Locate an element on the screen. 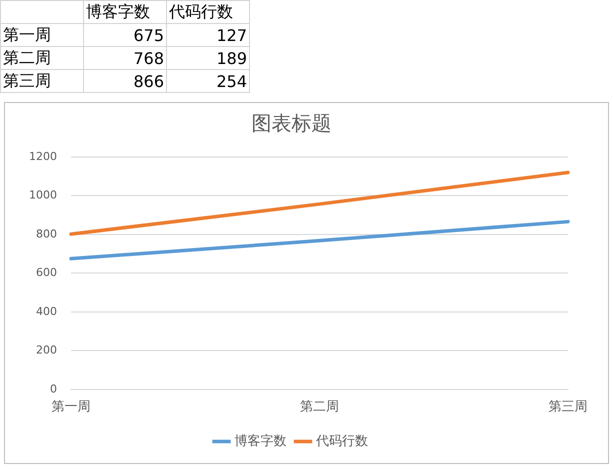 This screenshot has width=613, height=470. data-label: 127 is located at coordinates (208, 35).